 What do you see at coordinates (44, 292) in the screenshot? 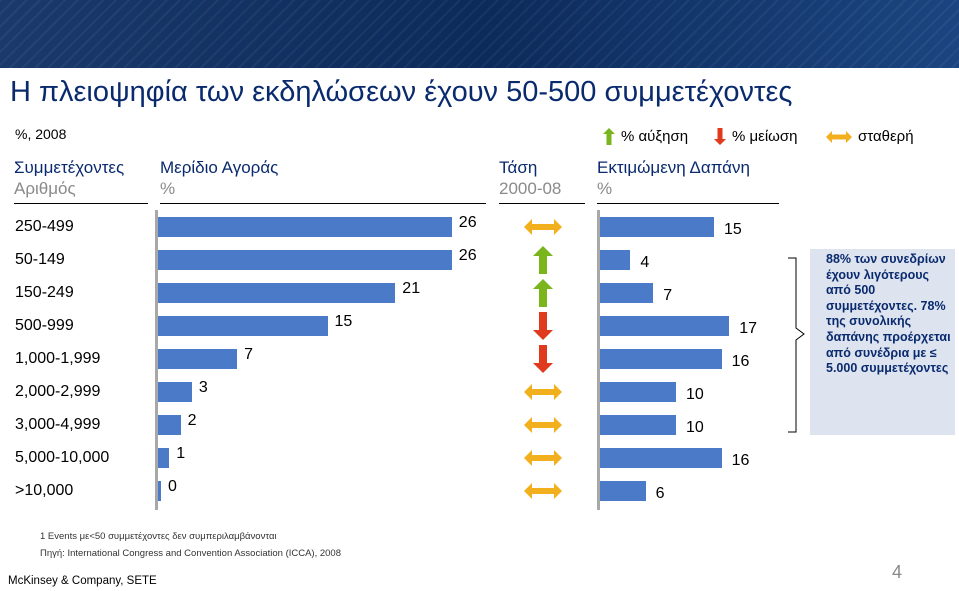
I see `row-label: 150-249` at bounding box center [44, 292].